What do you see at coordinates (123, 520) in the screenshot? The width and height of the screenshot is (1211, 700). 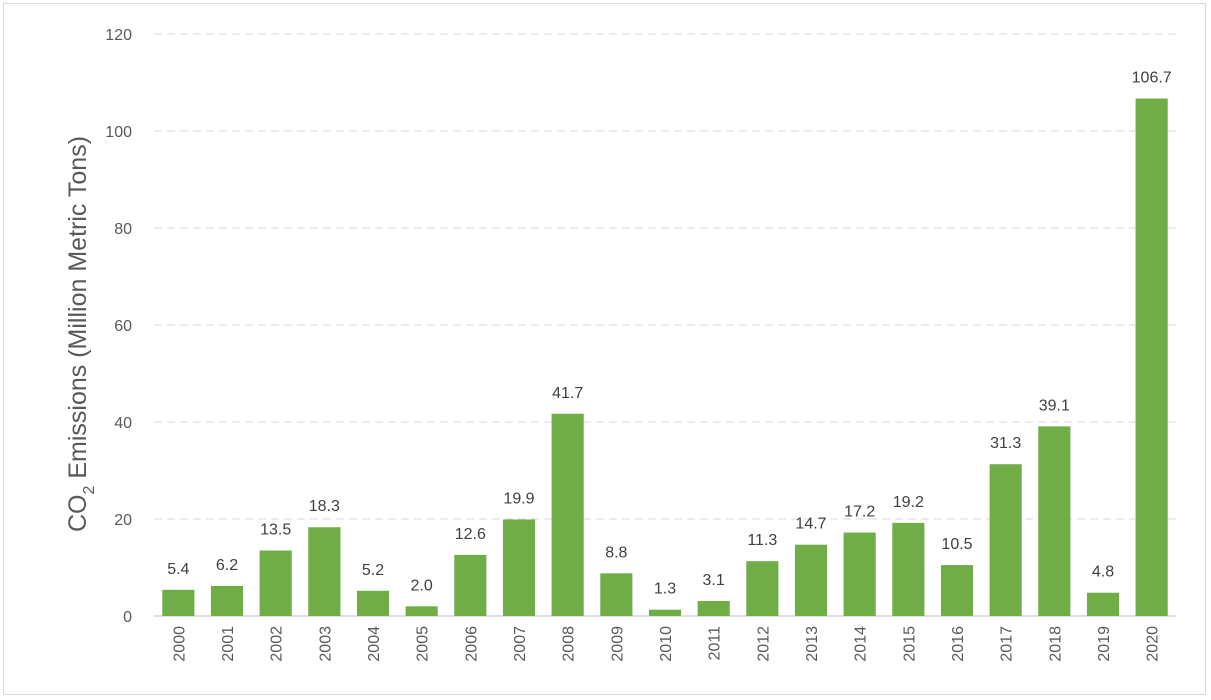 I see `y-tick-label: 20` at bounding box center [123, 520].